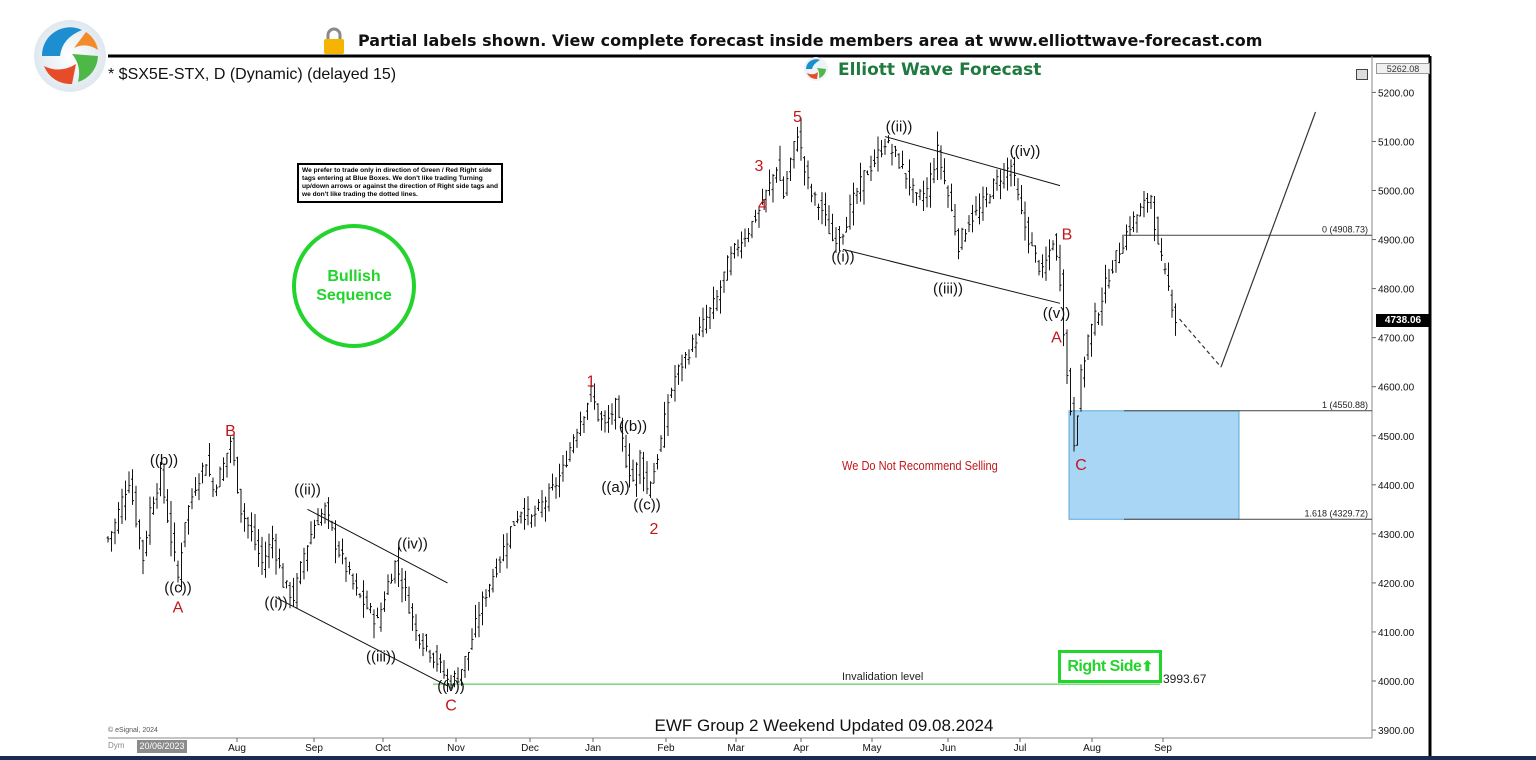 The height and width of the screenshot is (760, 1536). What do you see at coordinates (1396, 437) in the screenshot?
I see `y-tick-label: 4500.00` at bounding box center [1396, 437].